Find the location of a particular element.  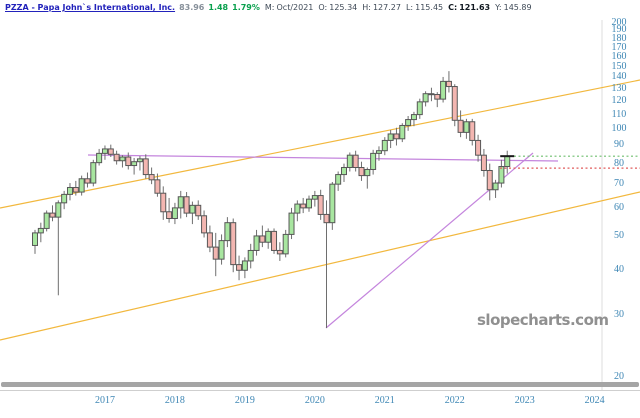

y-tick-label: 140 is located at coordinates (619, 77).